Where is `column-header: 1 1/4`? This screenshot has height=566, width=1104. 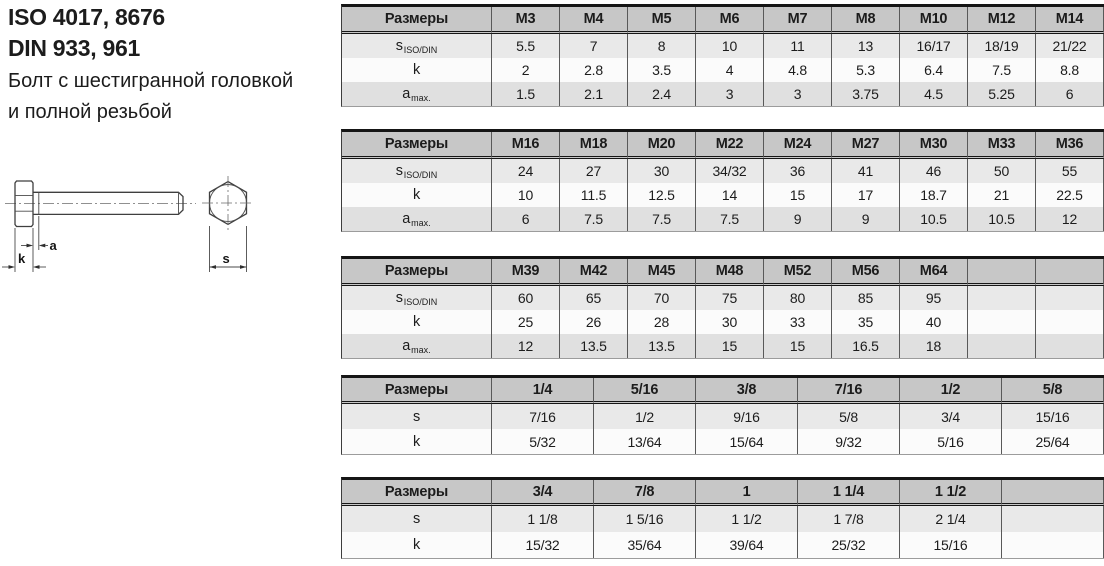
column-header: 1 1/4 is located at coordinates (849, 493).